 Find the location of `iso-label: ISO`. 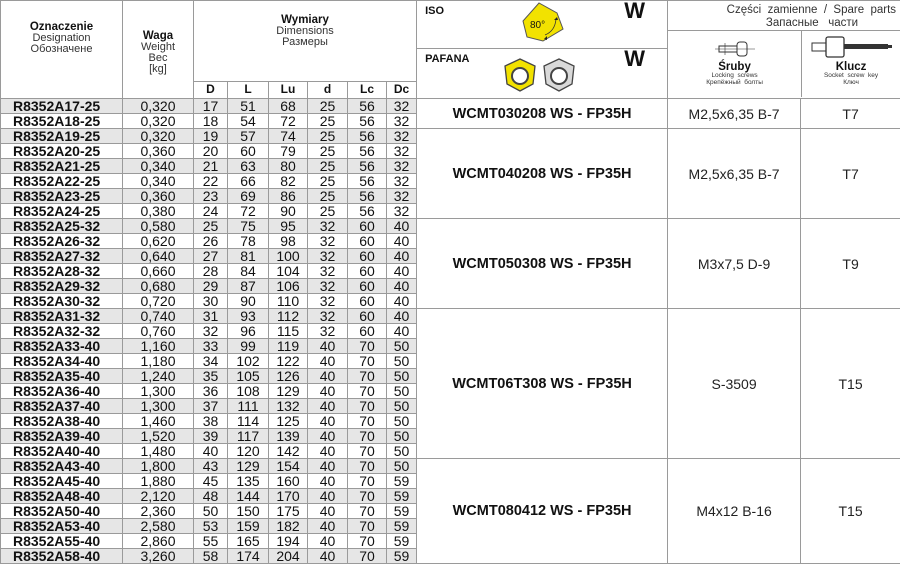

iso-label: ISO is located at coordinates (435, 11).